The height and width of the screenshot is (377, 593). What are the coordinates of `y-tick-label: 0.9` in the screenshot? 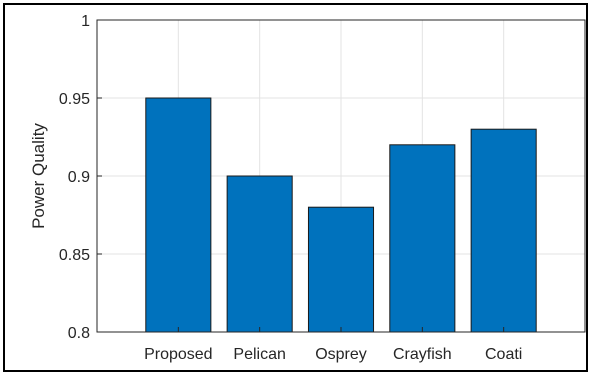 It's located at (79, 177).